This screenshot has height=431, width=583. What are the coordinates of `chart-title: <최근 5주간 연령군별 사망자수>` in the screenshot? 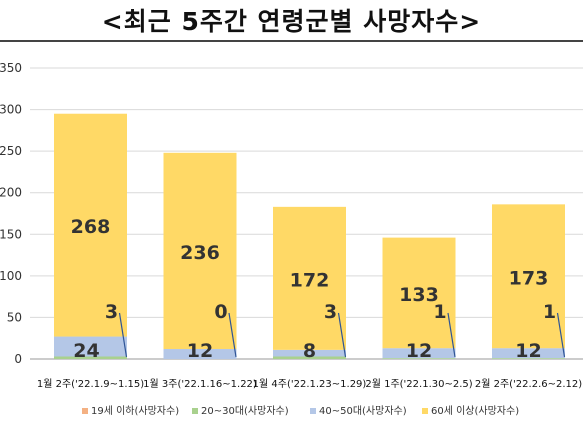 It's located at (291, 21).